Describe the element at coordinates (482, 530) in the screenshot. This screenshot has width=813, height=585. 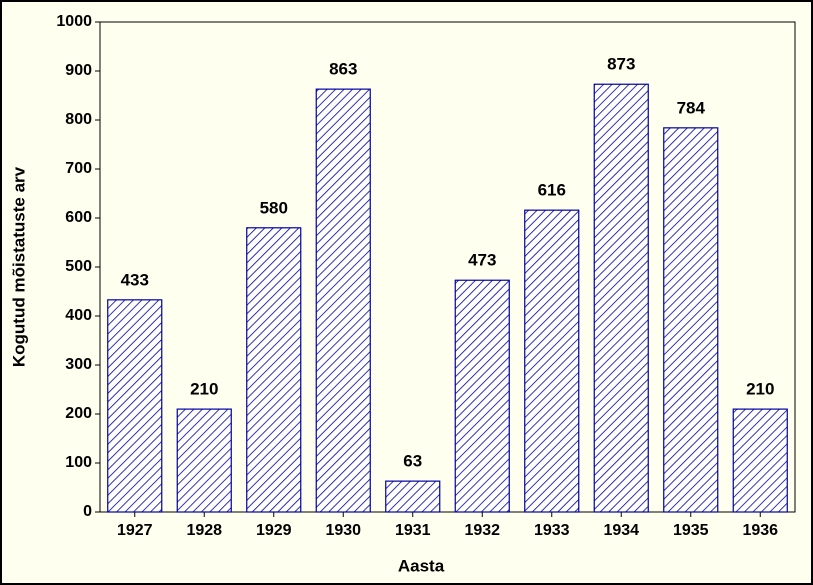
I see `x-tick-label: 1932` at that location.